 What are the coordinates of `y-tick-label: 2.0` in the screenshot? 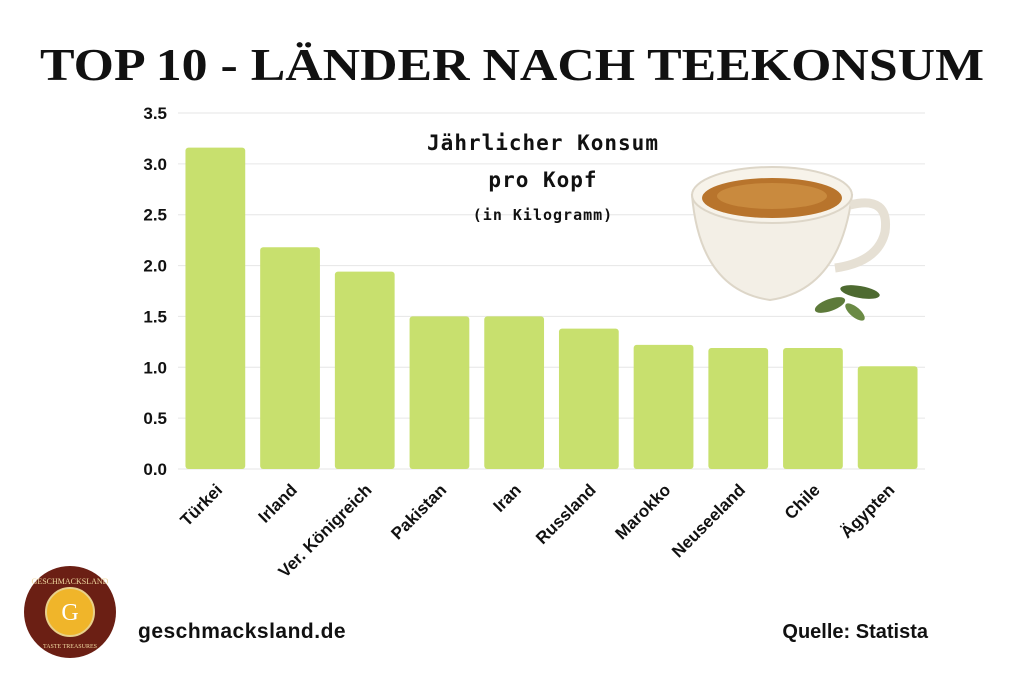 It's located at (155, 266).